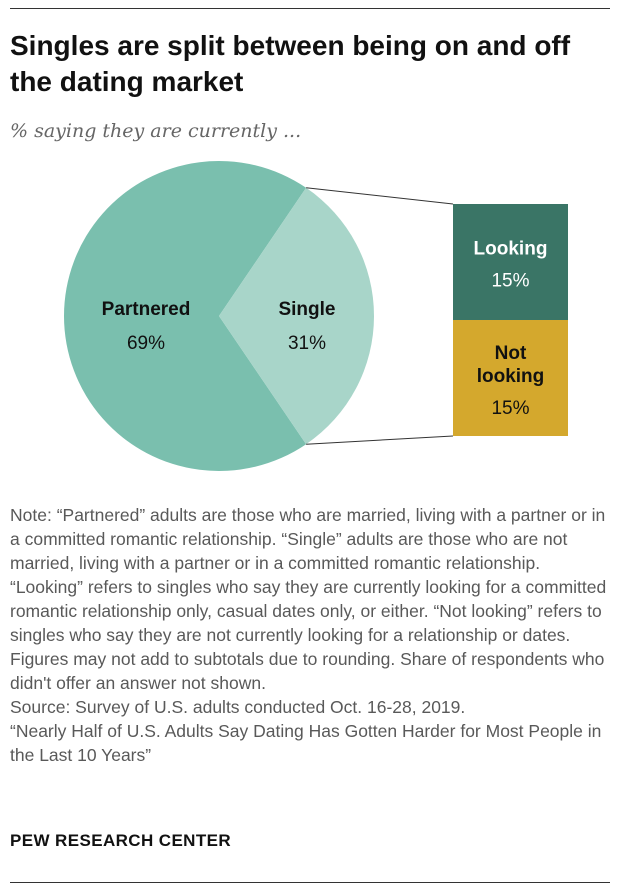 This screenshot has height=892, width=630. I want to click on slice-label-partnered: Partnered, so click(146, 309).